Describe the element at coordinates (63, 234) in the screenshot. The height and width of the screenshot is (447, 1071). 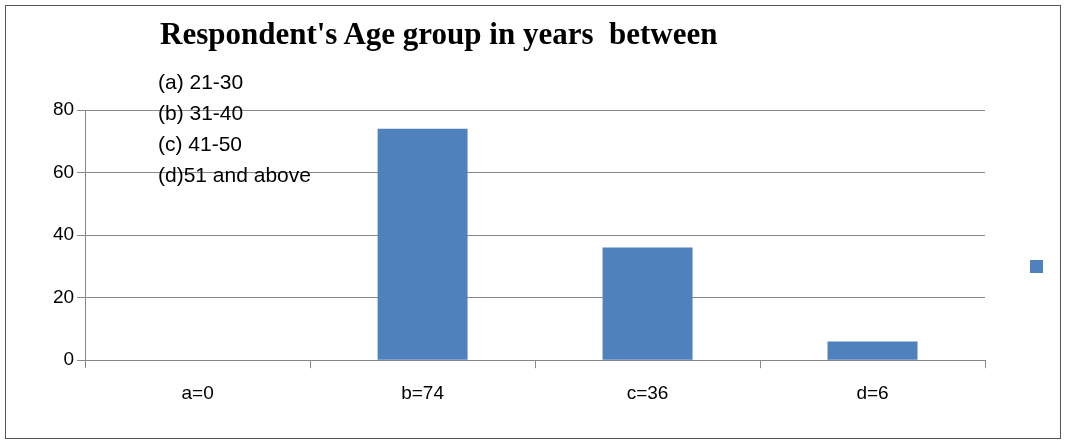
I see `y-tick-label: 40` at that location.